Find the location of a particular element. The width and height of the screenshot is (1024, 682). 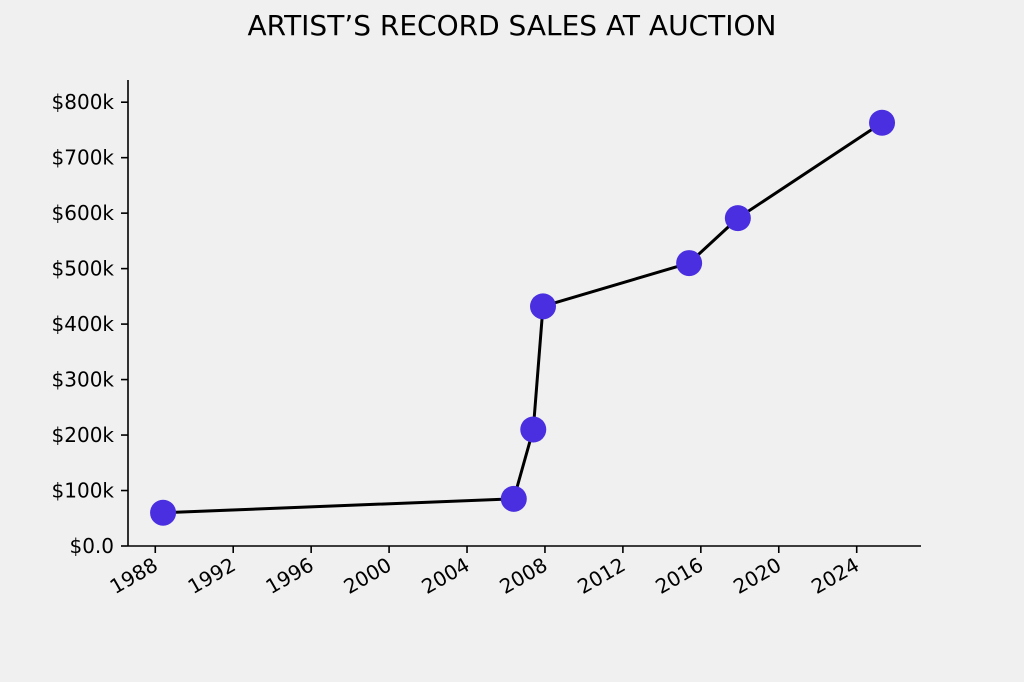

x-tick-label: 2004 is located at coordinates (445, 576).